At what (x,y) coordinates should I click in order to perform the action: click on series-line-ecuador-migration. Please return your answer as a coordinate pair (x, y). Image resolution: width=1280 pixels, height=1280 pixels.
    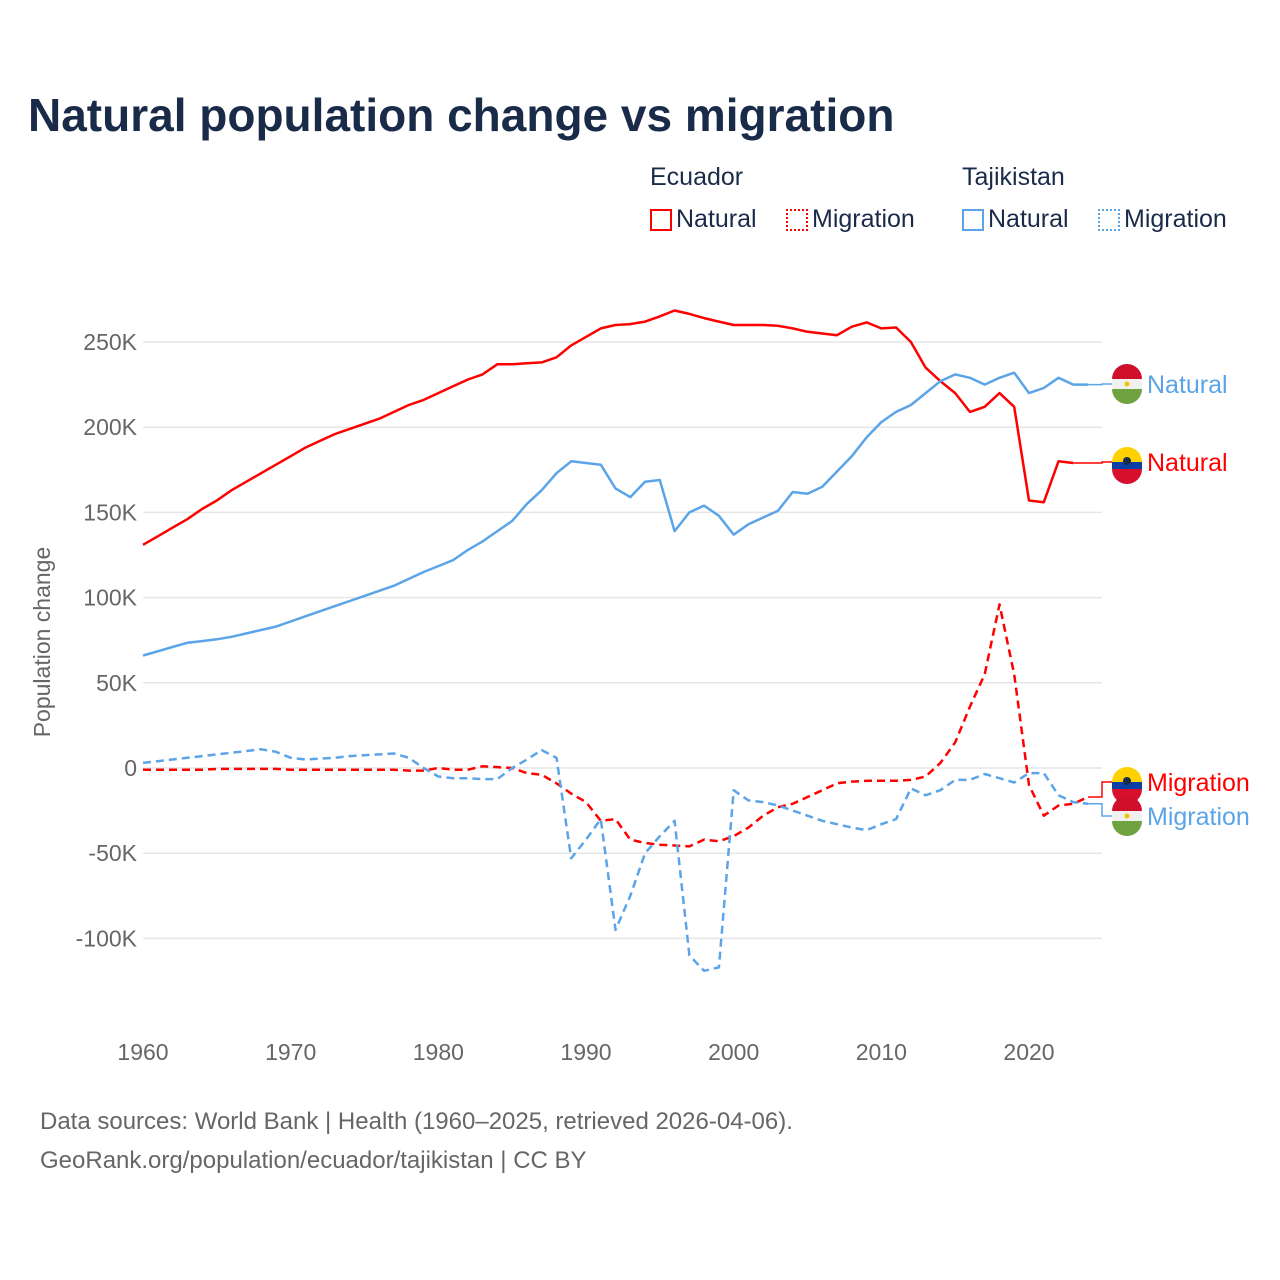
    Looking at the image, I should click on (616, 725).